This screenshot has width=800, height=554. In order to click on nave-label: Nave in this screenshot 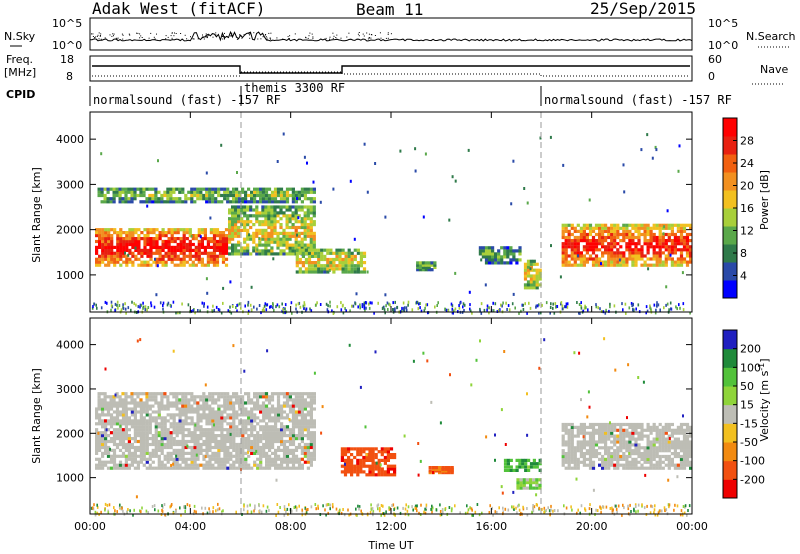, I will do `click(774, 69)`.